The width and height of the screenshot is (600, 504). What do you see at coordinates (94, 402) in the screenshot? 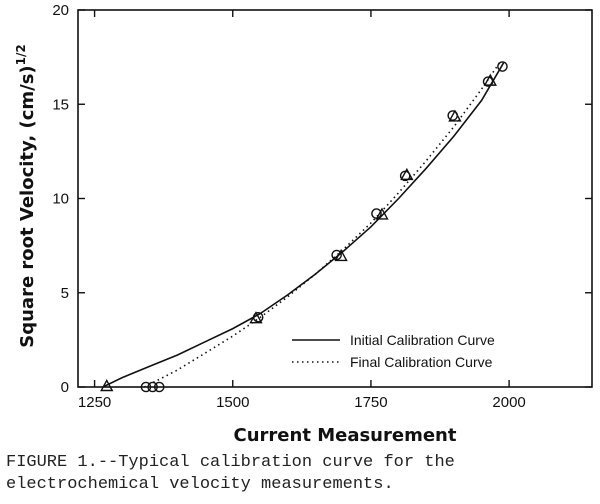
I see `x-tick-label: 1250` at bounding box center [94, 402].